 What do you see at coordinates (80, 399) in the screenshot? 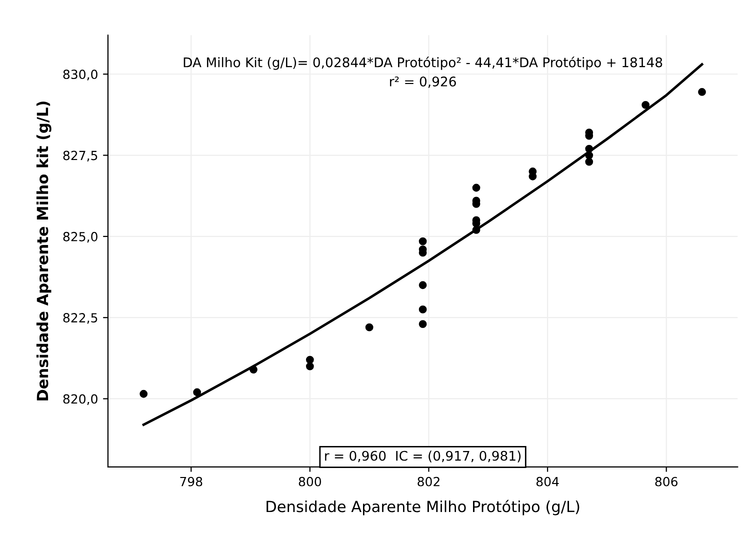
I see `y-tick-label: 820,0` at bounding box center [80, 399].